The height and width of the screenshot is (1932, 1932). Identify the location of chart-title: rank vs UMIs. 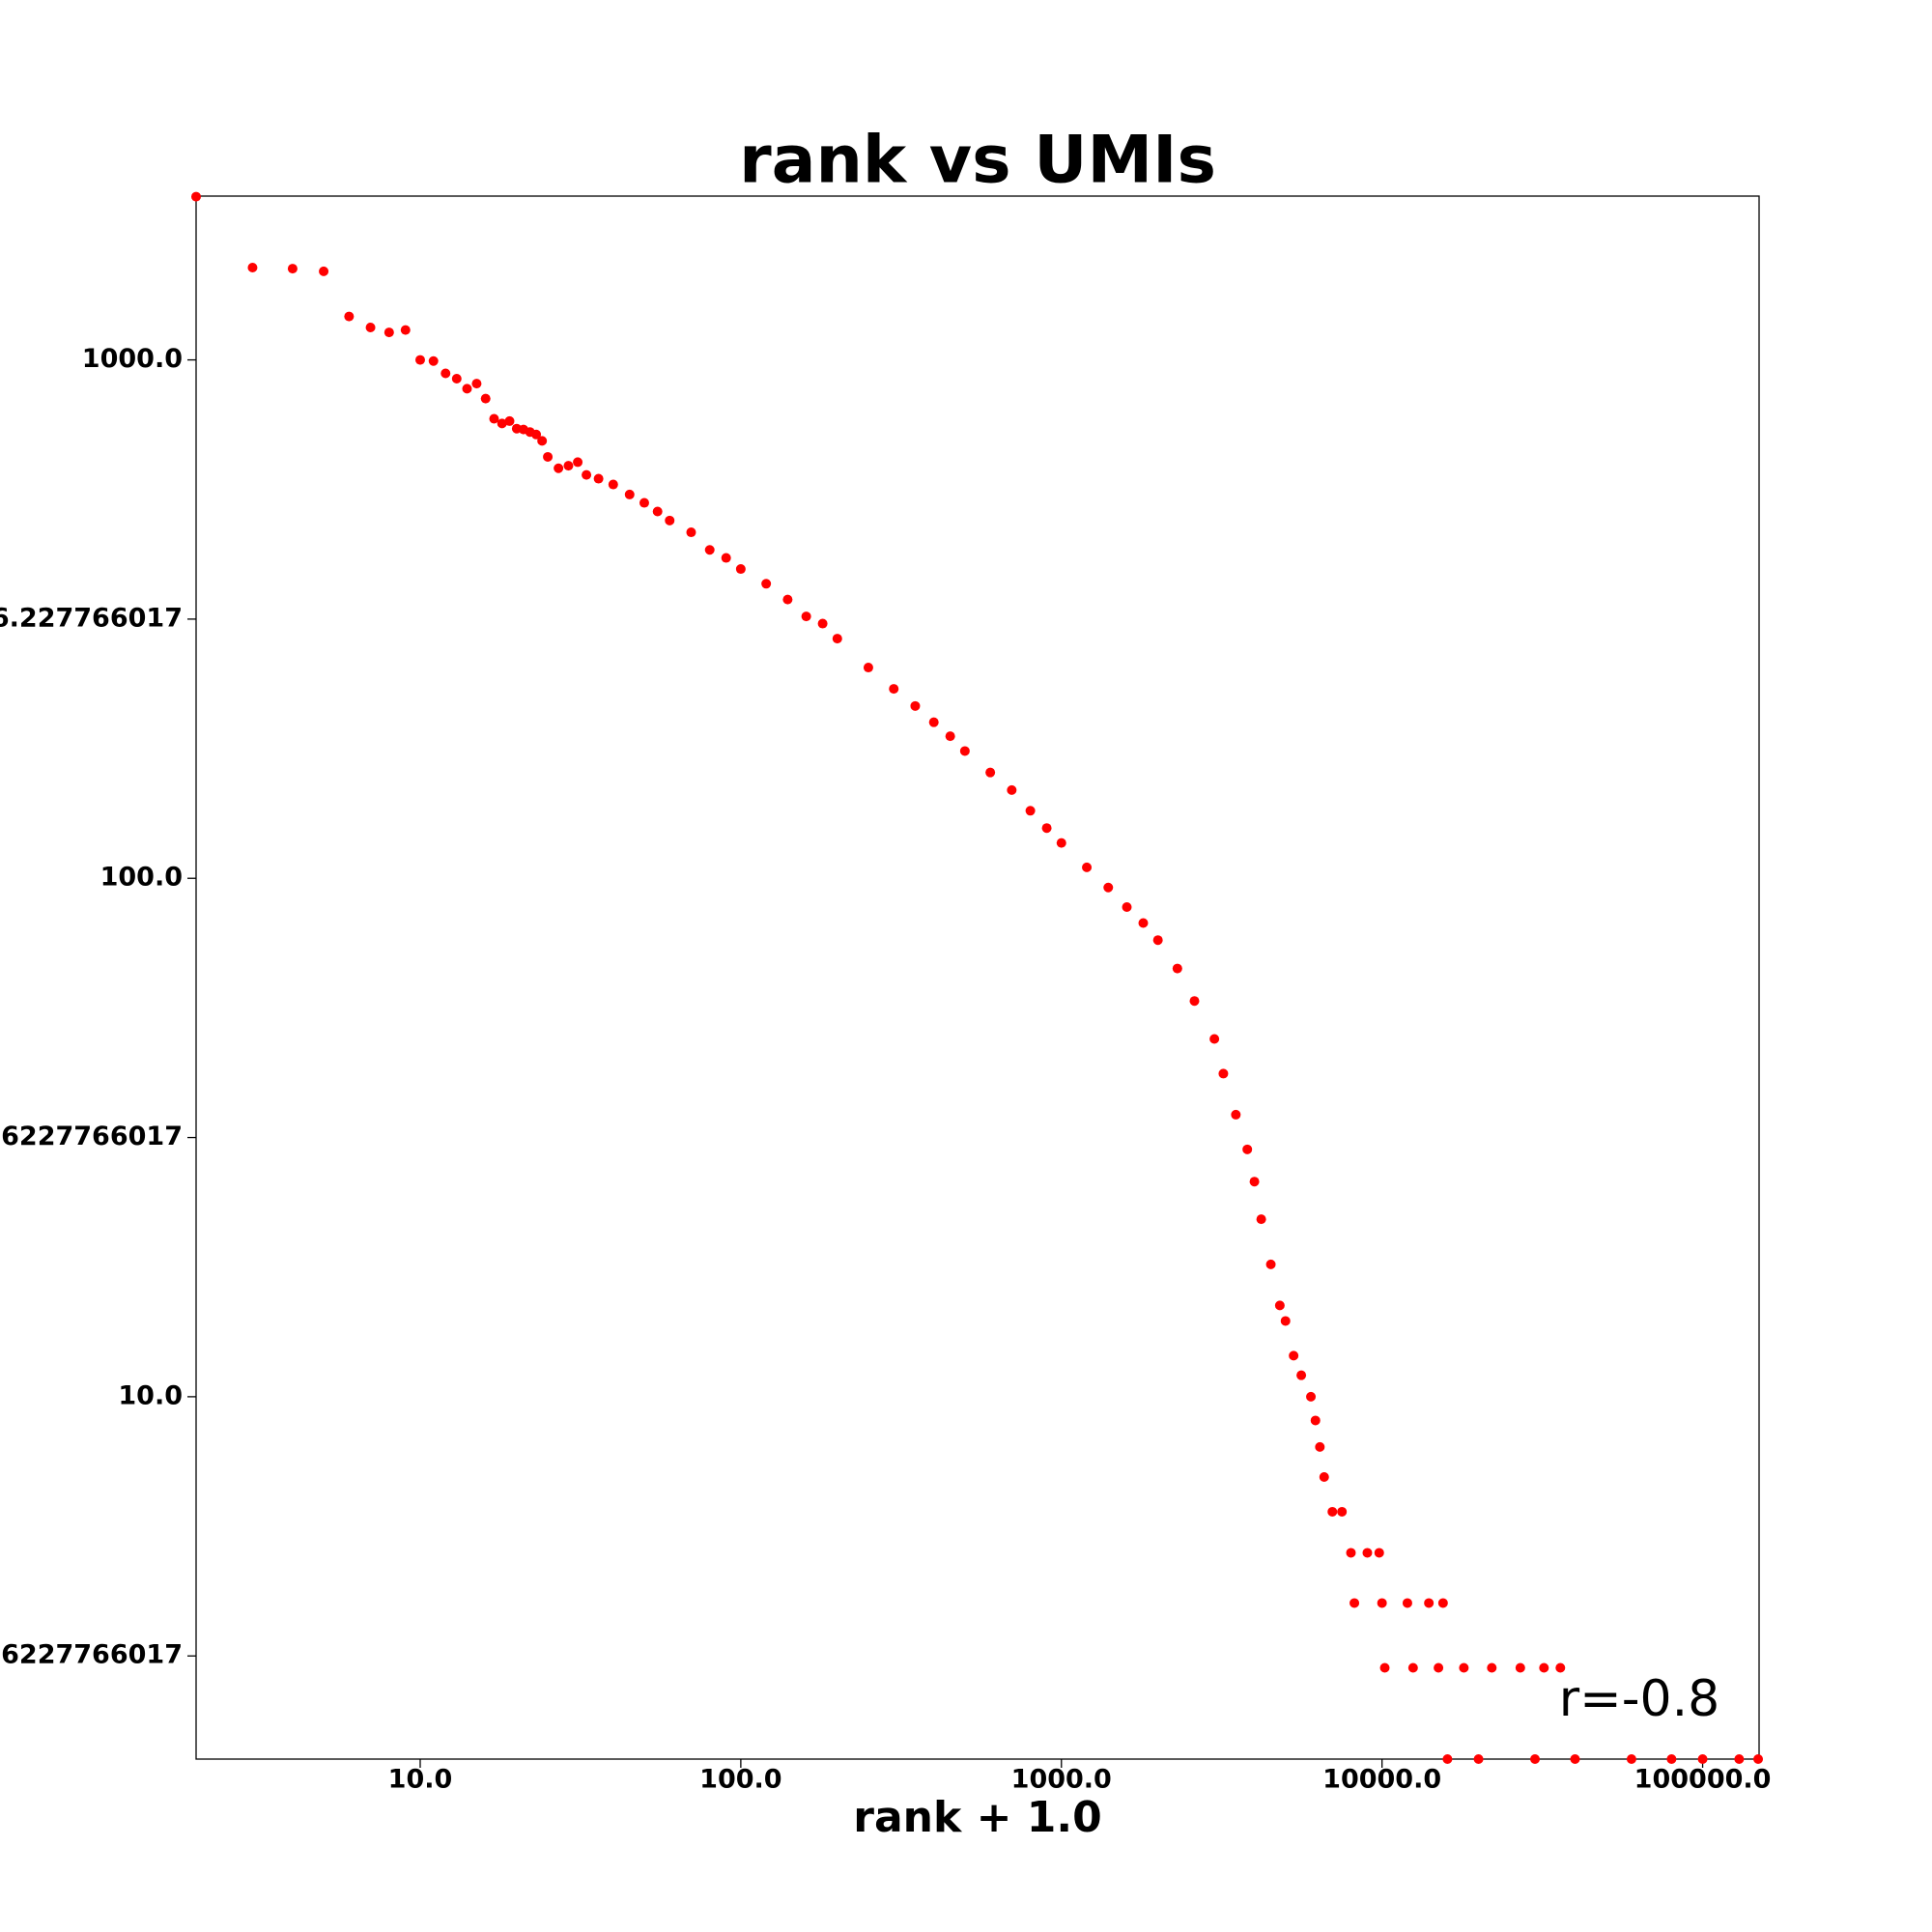
(977, 161).